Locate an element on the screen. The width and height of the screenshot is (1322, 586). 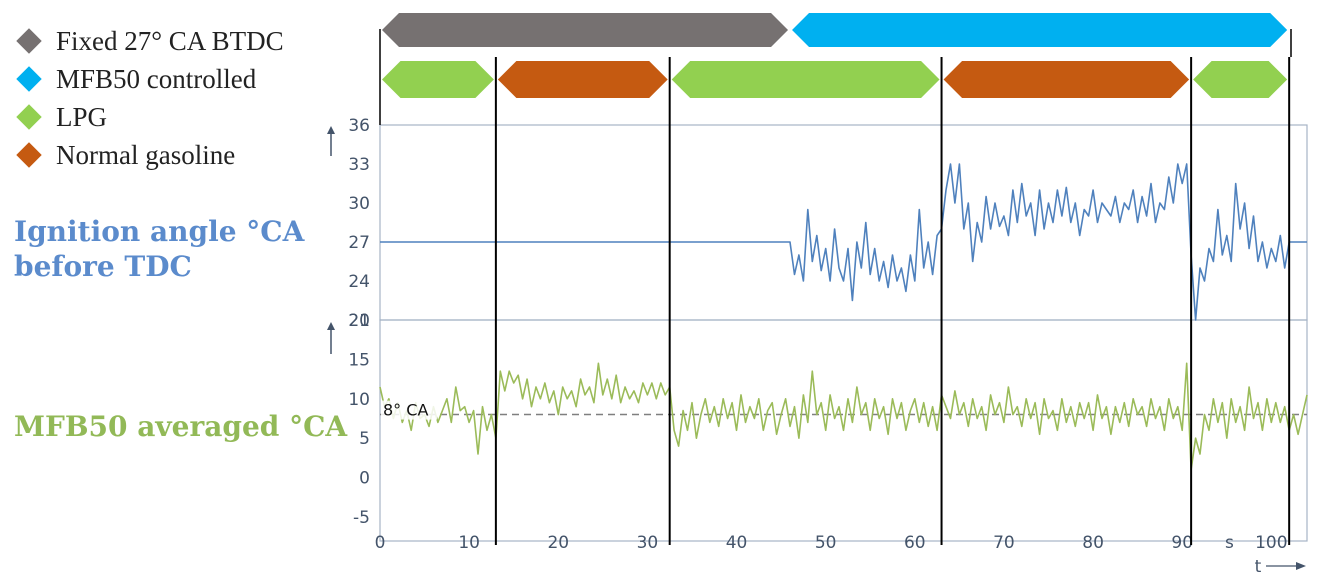
mfb50-title: MFB50 averaged °CA is located at coordinates (181, 426).